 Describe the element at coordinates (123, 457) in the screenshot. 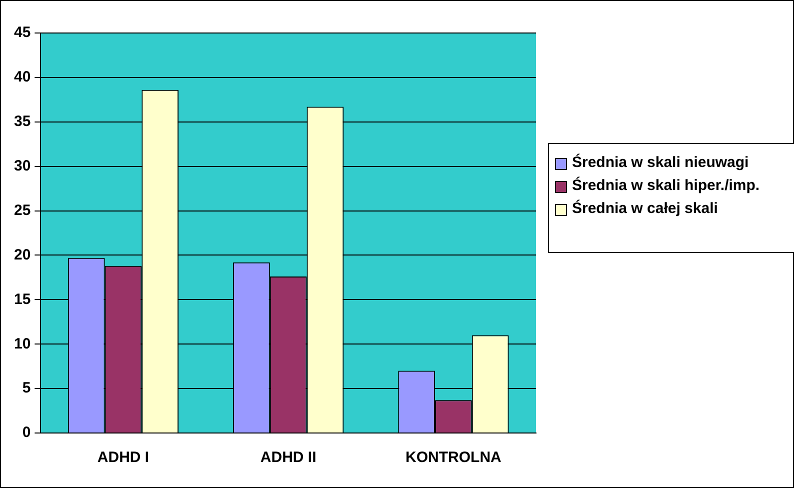

I see `x-tick-label: ADHD I` at that location.